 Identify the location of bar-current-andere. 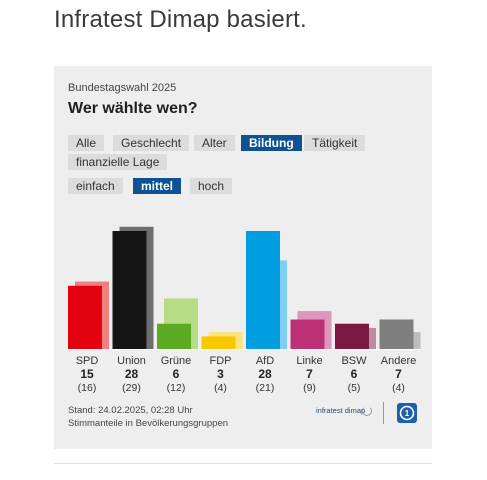
(396, 334).